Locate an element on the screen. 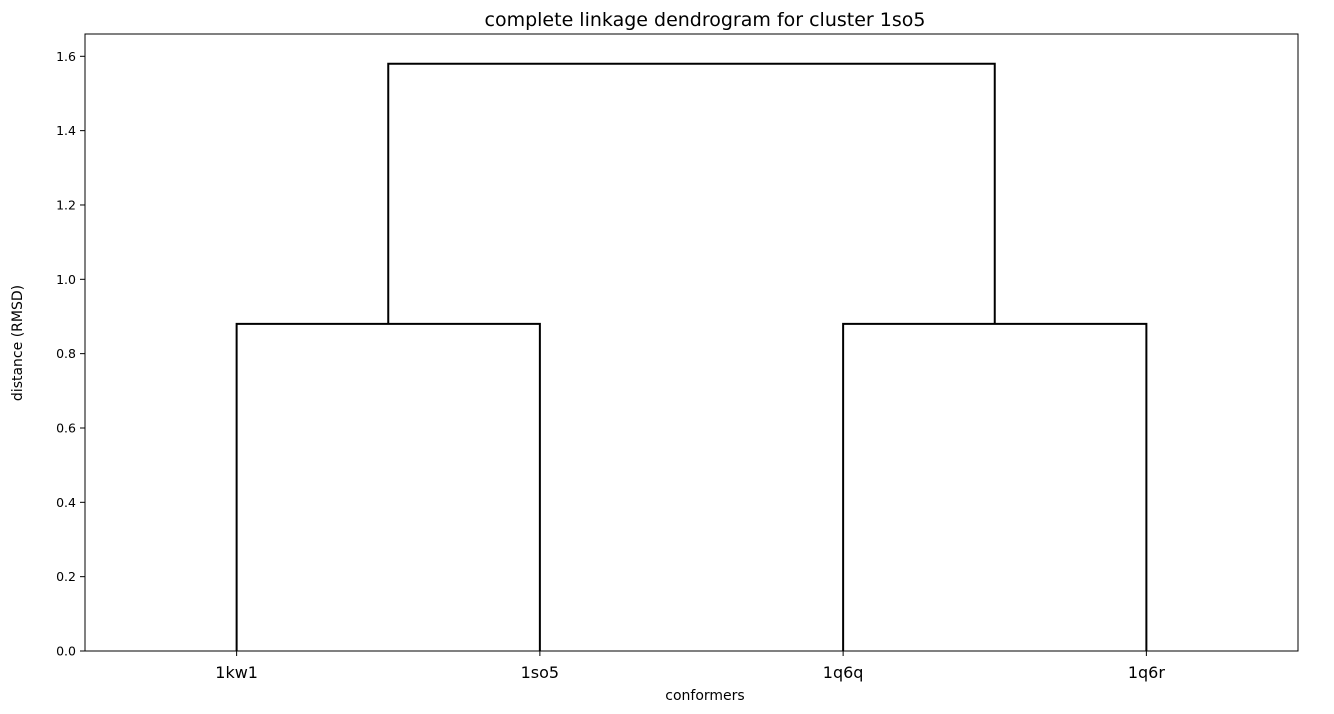 The width and height of the screenshot is (1334, 714). x-axis: 1kw1 1so5 1q6q 1q6r is located at coordinates (690, 666).